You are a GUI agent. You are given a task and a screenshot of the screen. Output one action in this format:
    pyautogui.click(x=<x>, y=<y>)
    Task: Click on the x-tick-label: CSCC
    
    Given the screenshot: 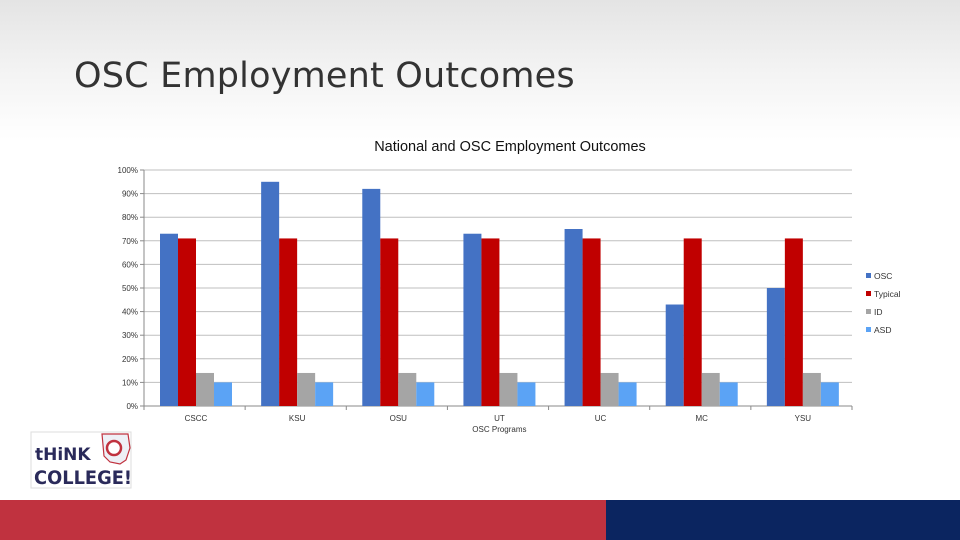 What is the action you would take?
    pyautogui.click(x=196, y=418)
    